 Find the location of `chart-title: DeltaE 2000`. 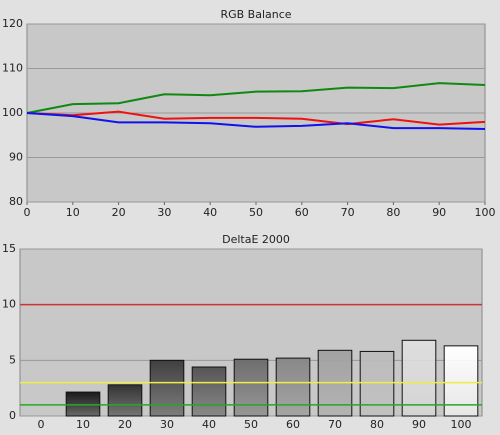

chart-title: DeltaE 2000 is located at coordinates (256, 239).